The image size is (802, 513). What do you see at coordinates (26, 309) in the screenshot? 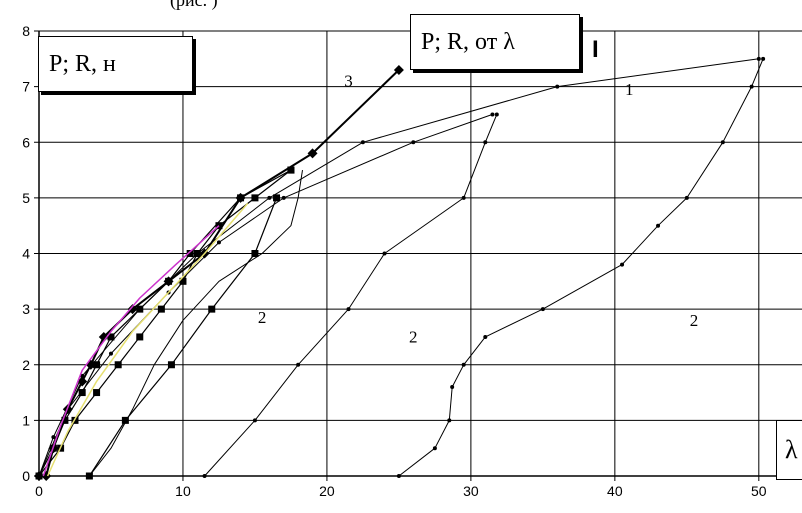
I see `y-tick-label: 3` at bounding box center [26, 309].